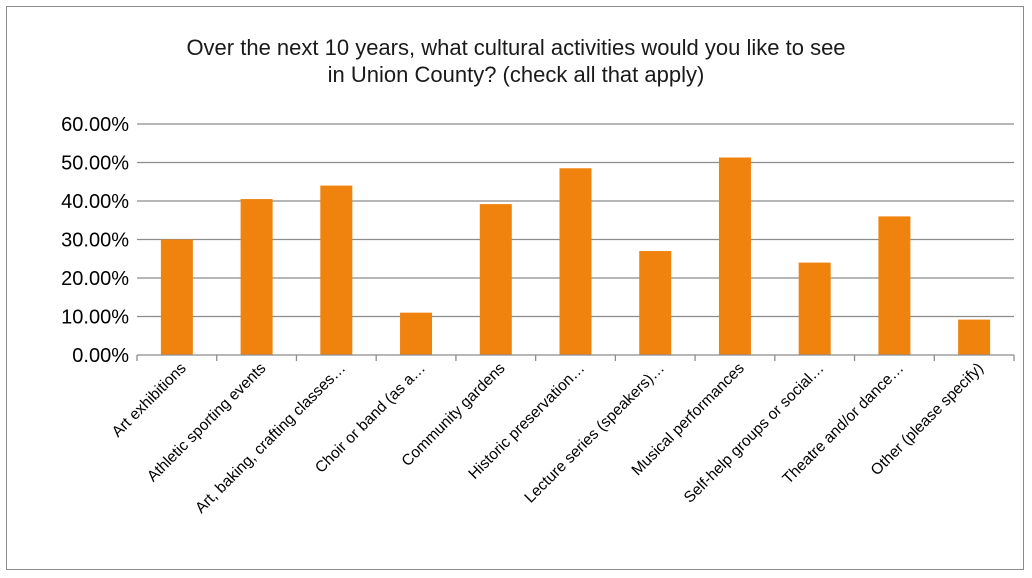  What do you see at coordinates (95, 125) in the screenshot?
I see `y-tick-label: 60.00%` at bounding box center [95, 125].